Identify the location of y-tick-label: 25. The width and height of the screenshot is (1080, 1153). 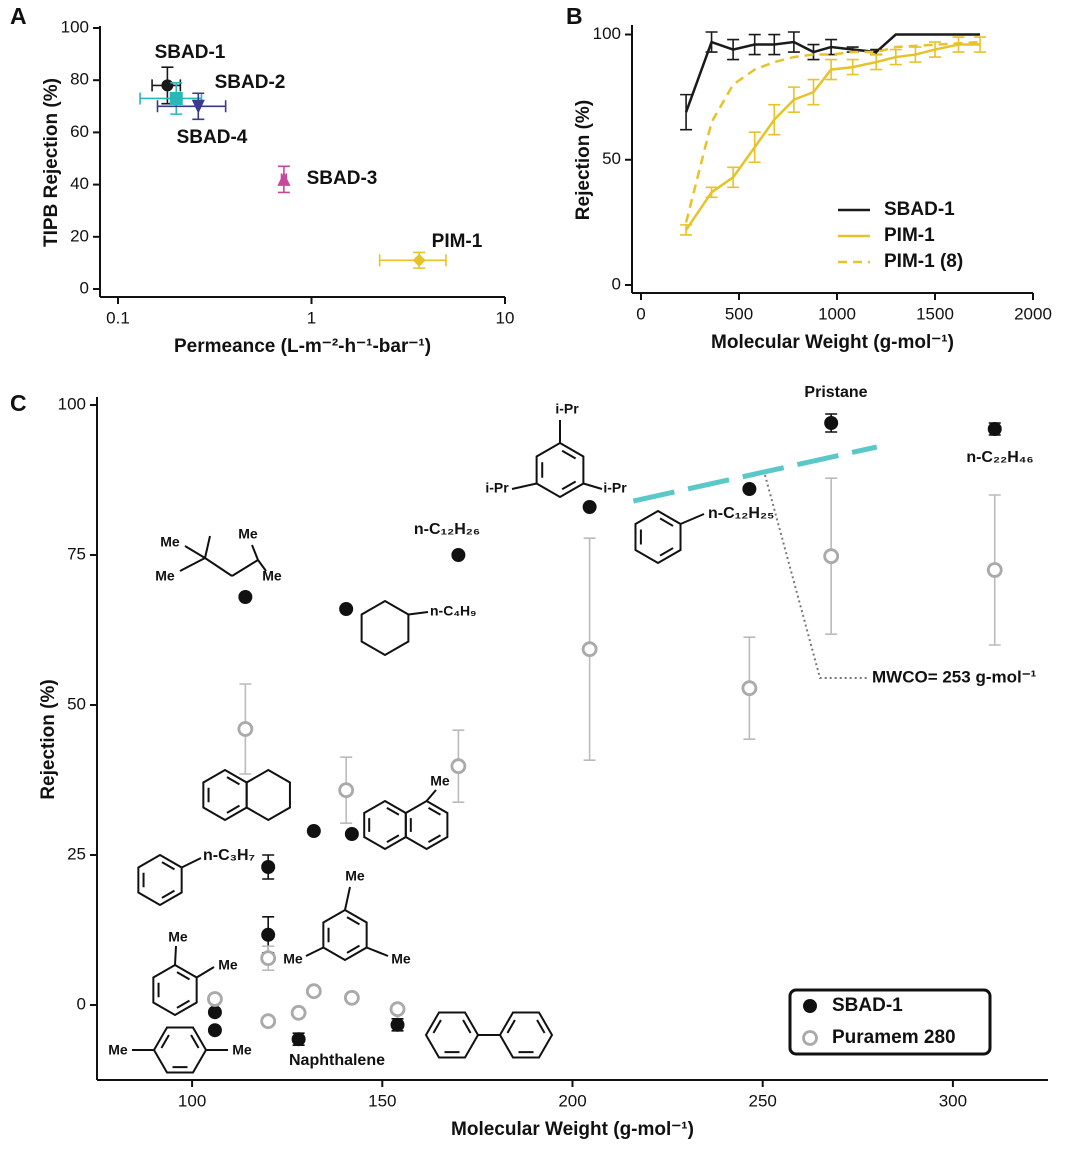
(76, 853).